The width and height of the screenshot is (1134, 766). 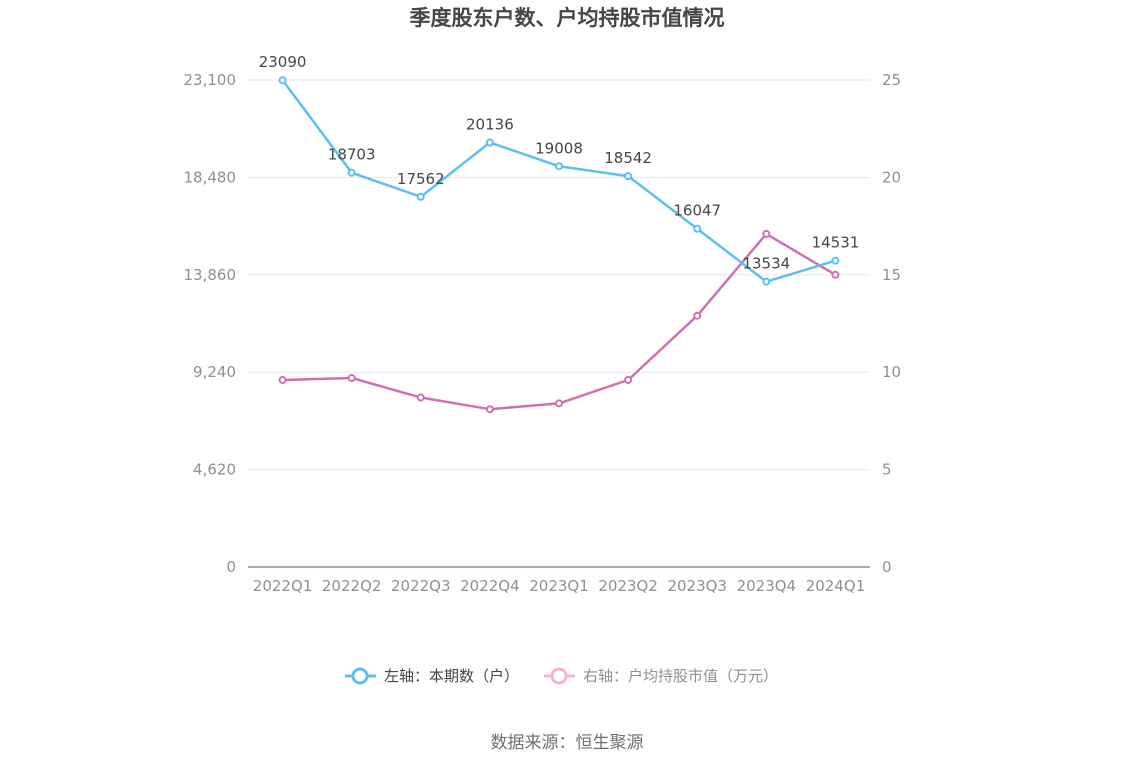 What do you see at coordinates (766, 264) in the screenshot?
I see `data-label: 13534` at bounding box center [766, 264].